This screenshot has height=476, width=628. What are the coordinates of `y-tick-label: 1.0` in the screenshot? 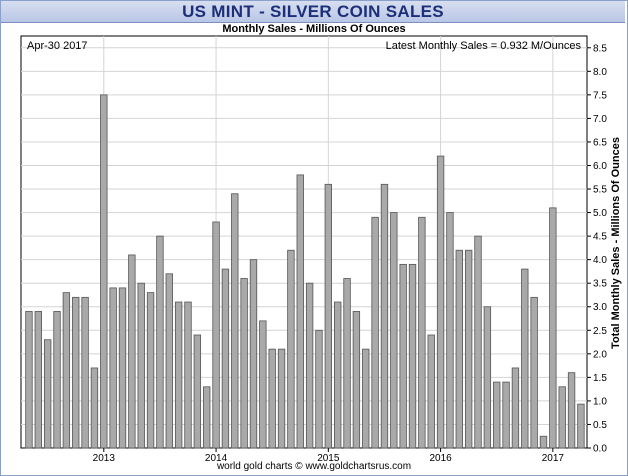 It's located at (600, 401).